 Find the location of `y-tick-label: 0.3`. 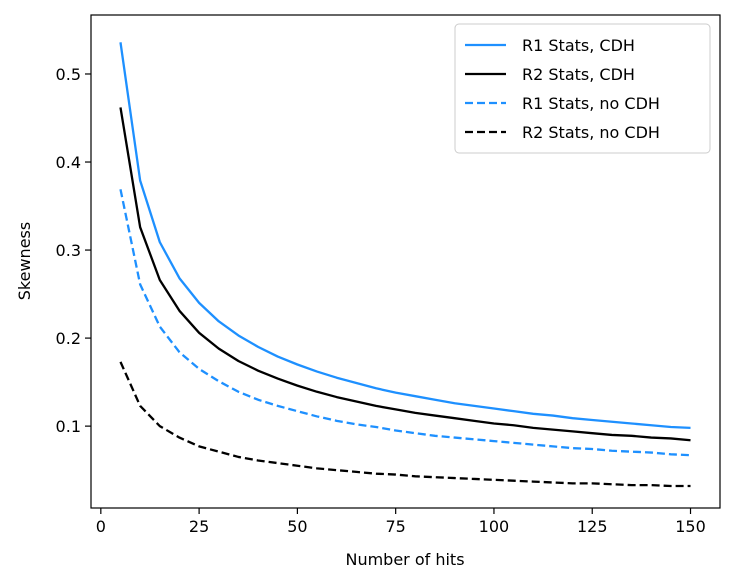

y-tick-label: 0.3 is located at coordinates (68, 250).